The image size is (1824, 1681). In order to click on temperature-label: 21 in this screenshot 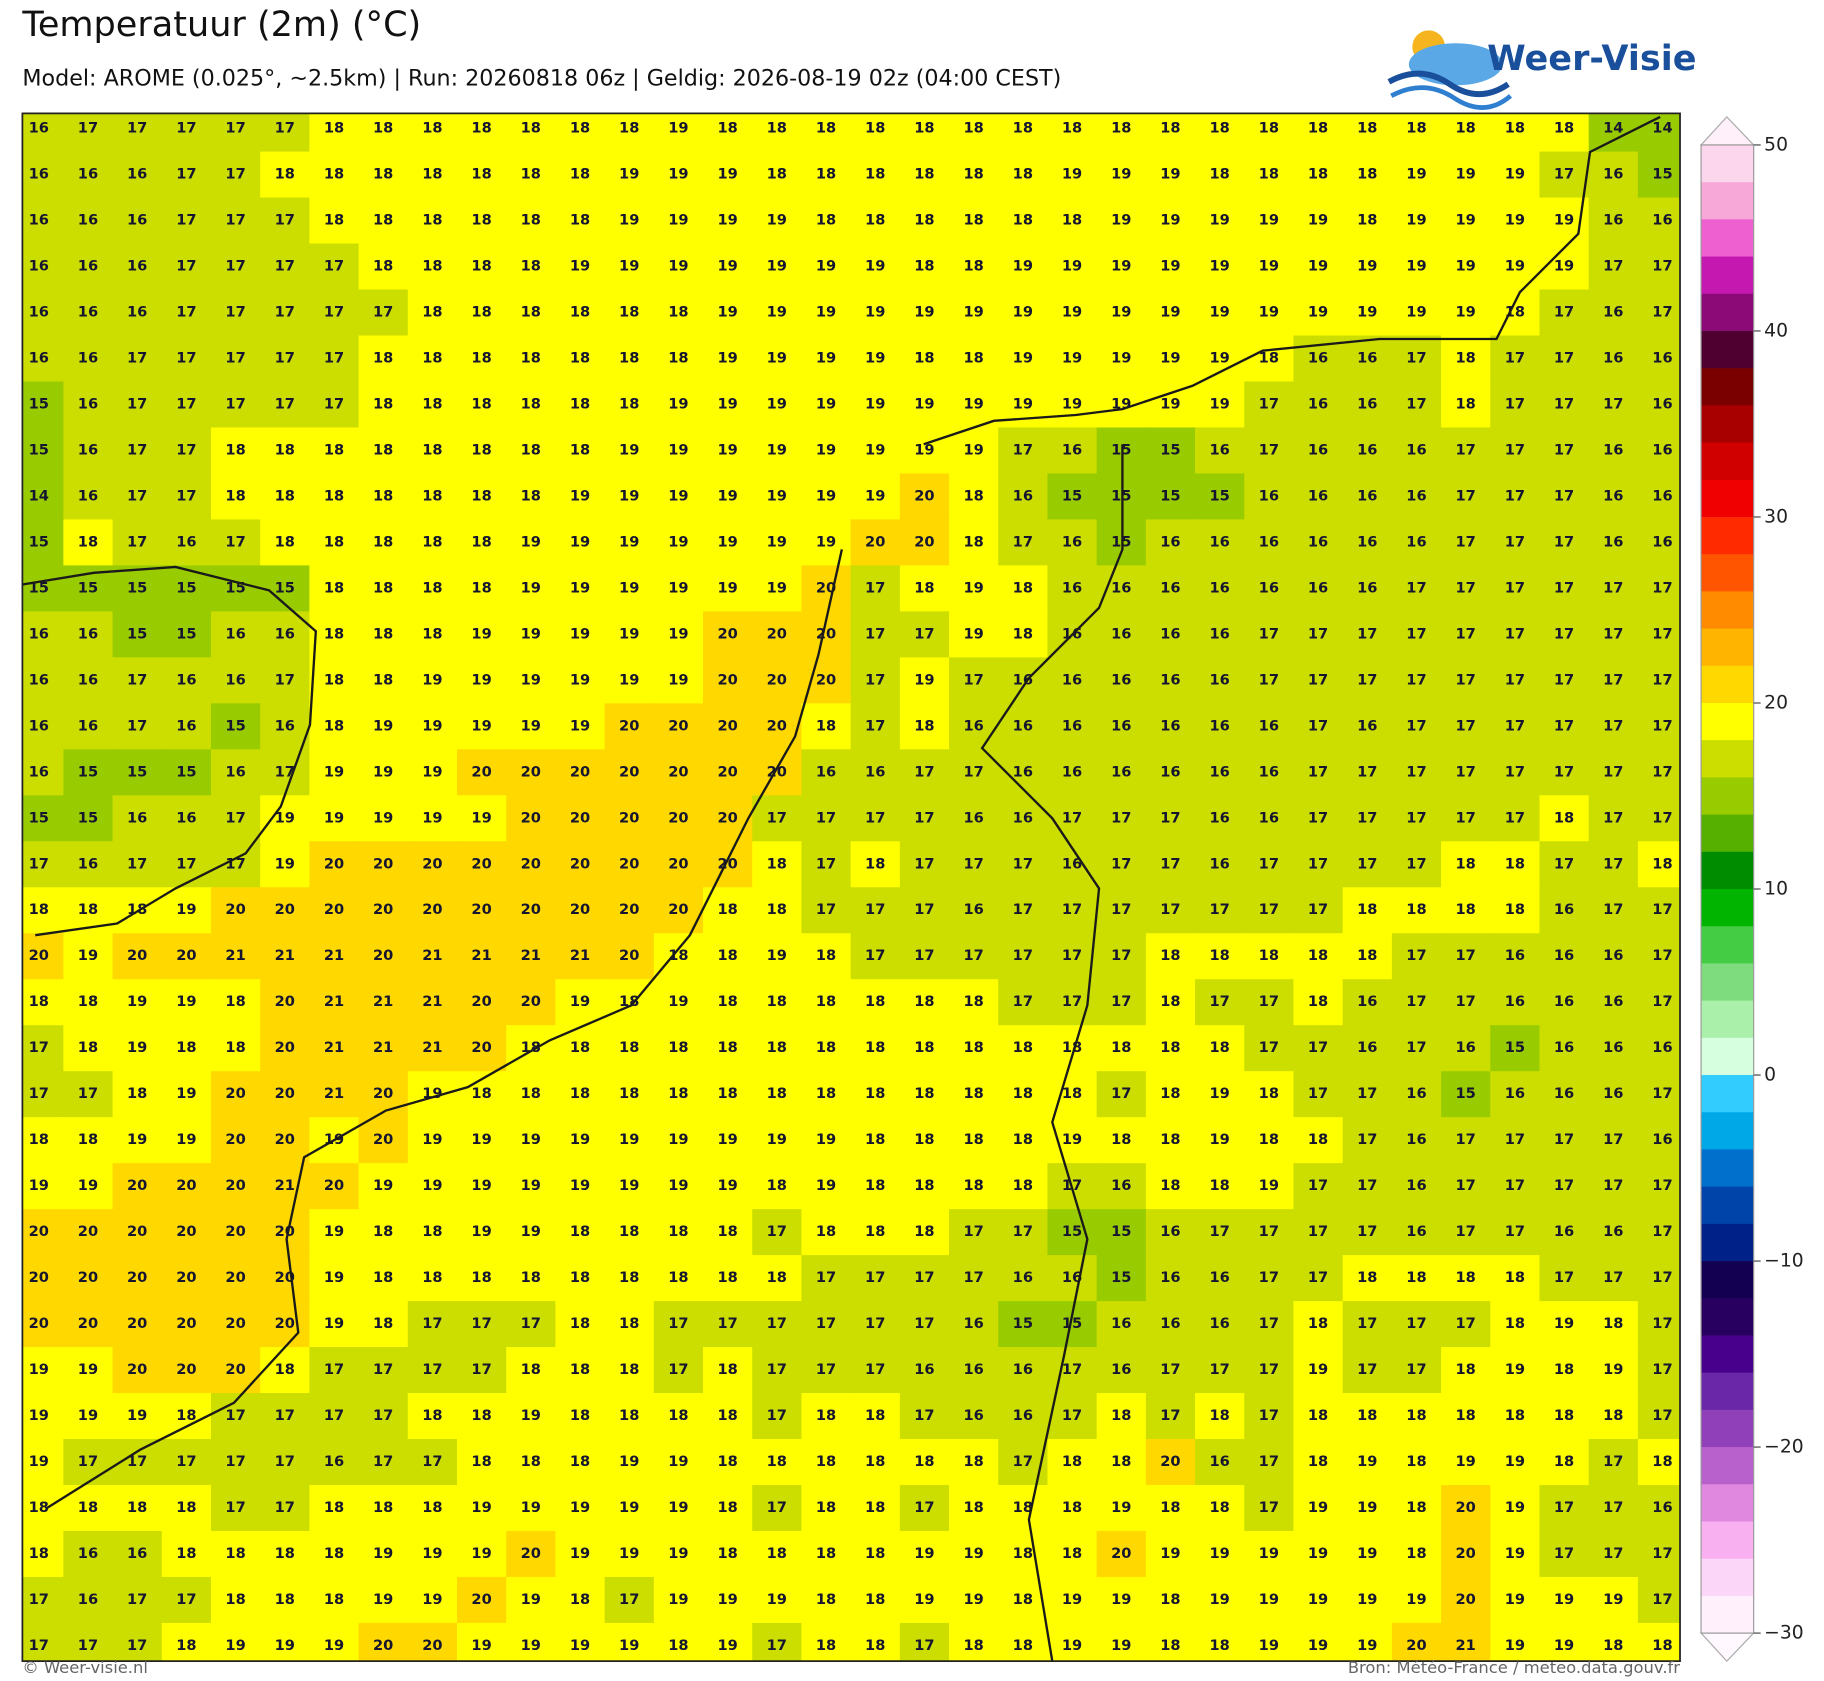, I will do `click(531, 955)`.